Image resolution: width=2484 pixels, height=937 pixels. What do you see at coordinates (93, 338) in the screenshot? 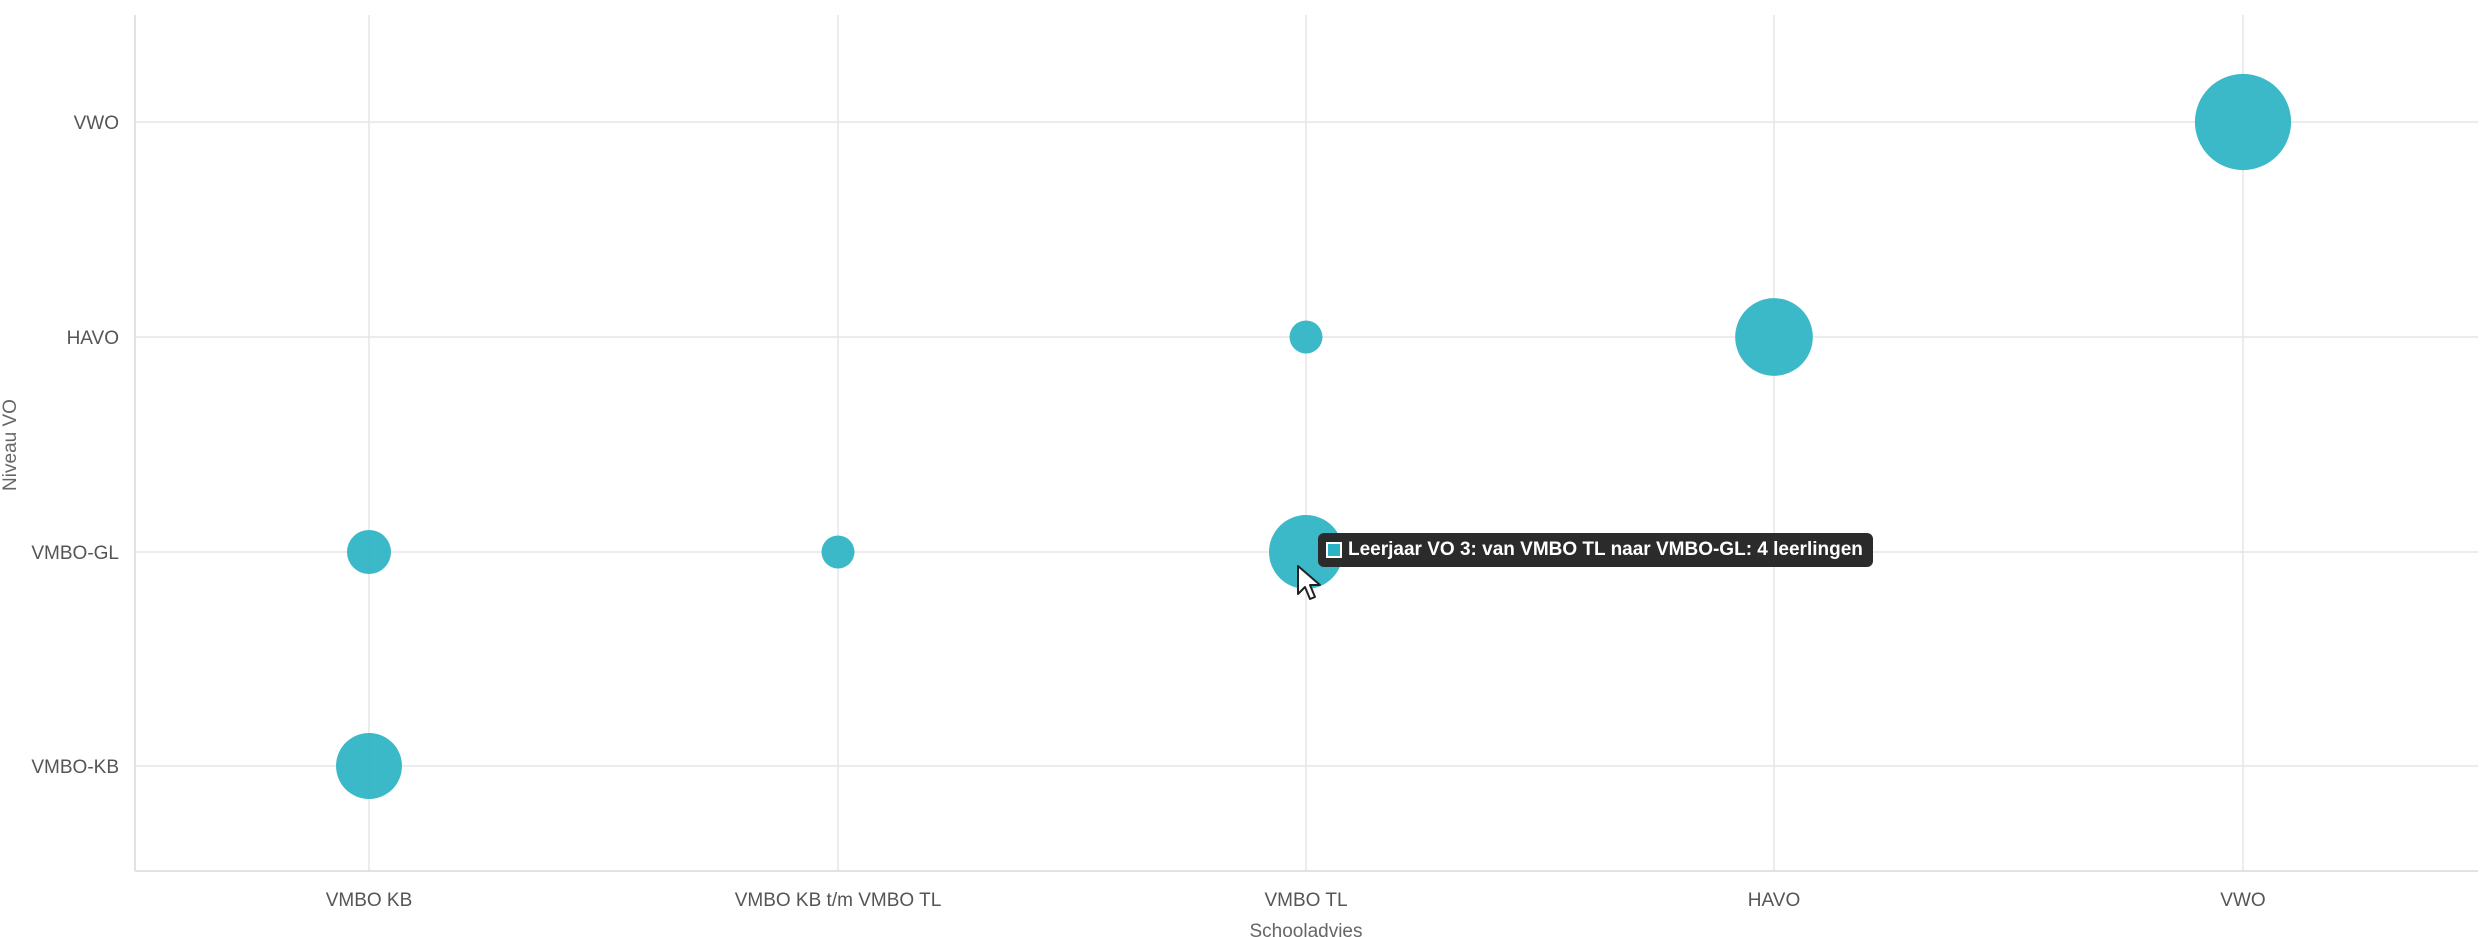
I see `y-tick-label: HAVO` at bounding box center [93, 338].